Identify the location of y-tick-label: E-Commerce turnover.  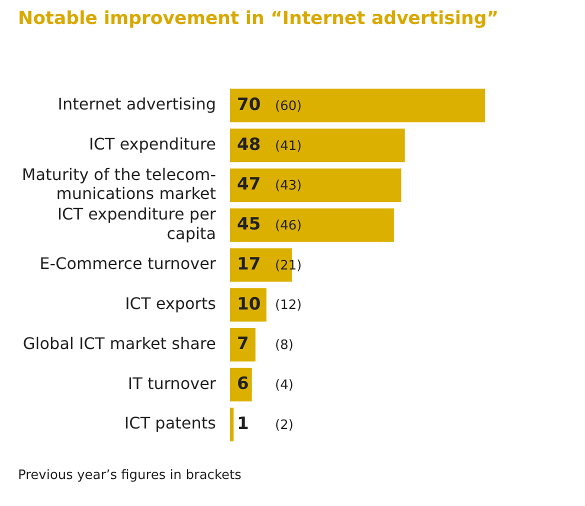
(128, 264).